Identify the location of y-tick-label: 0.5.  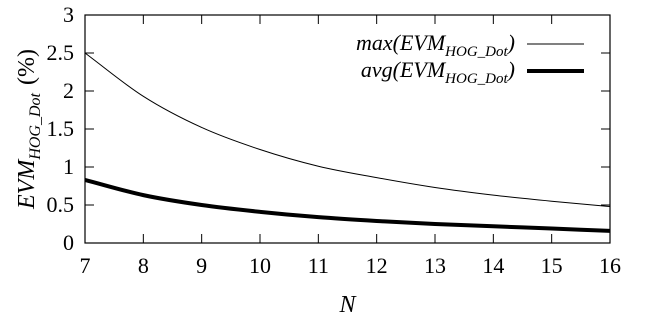
(61, 204).